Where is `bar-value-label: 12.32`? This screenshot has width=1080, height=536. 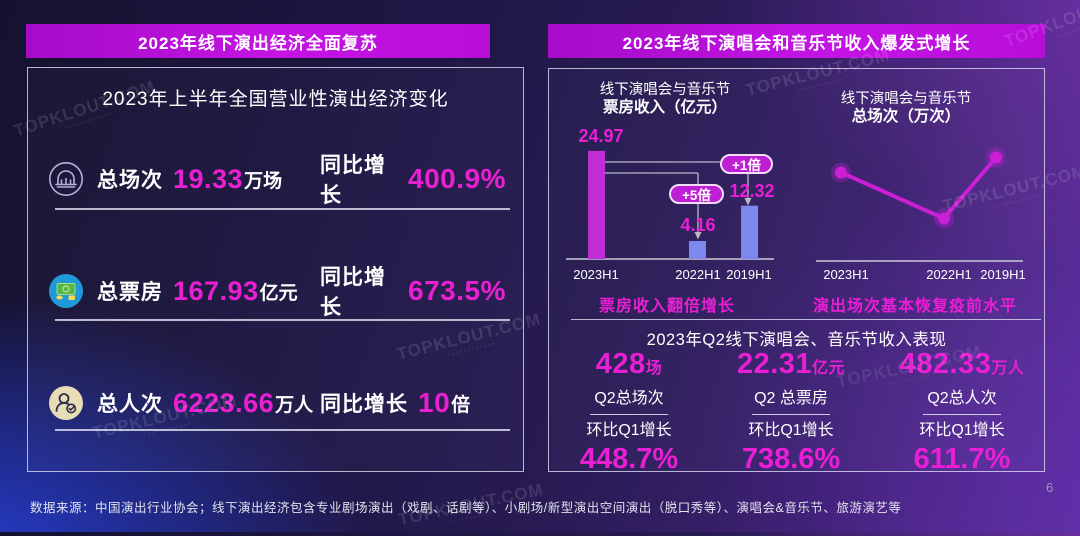
bar-value-label: 12.32 is located at coordinates (752, 191).